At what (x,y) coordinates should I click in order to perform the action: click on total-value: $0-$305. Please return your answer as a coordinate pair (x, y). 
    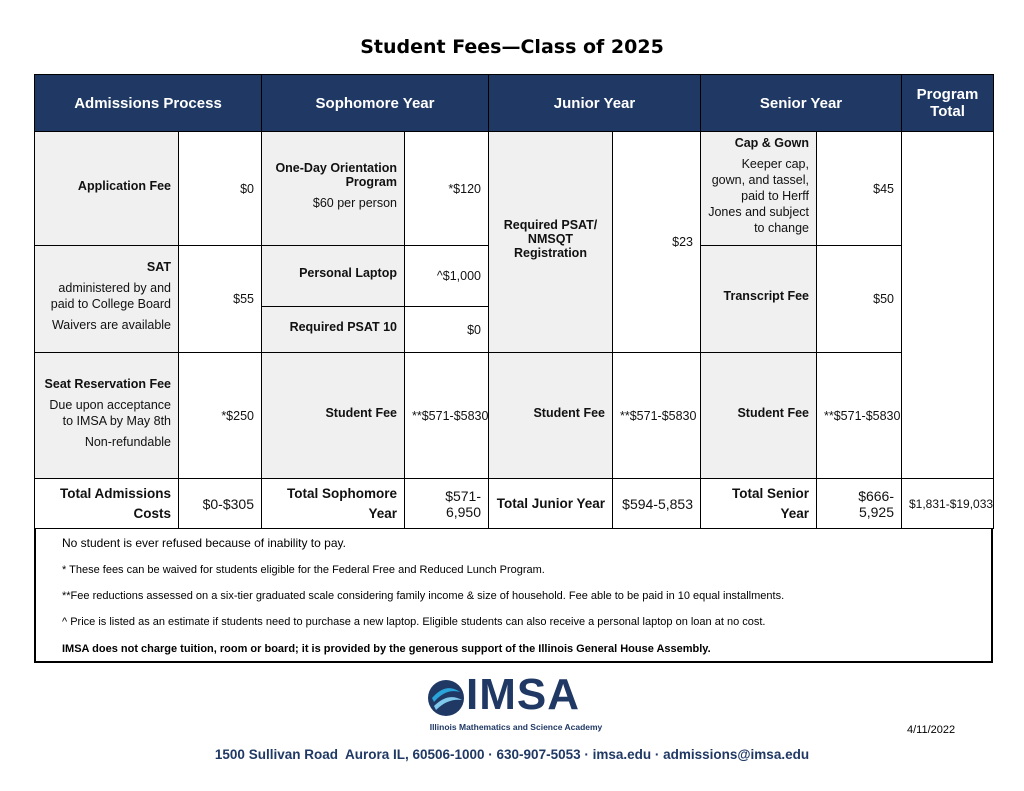
    Looking at the image, I should click on (220, 503).